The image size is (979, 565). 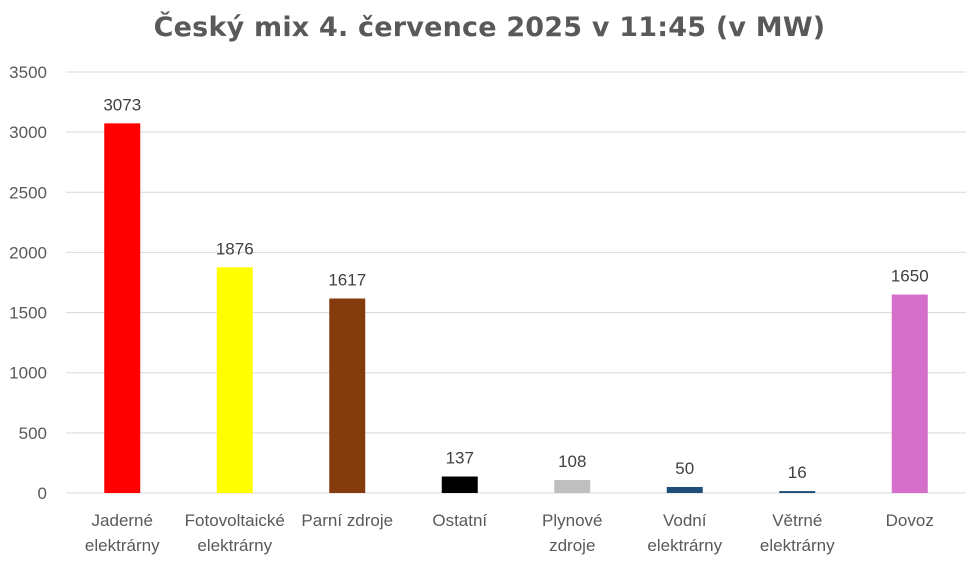 I want to click on y-axis-ticks: 0 500 1000 1500 2000 2500 3000 3500, so click(x=28, y=283).